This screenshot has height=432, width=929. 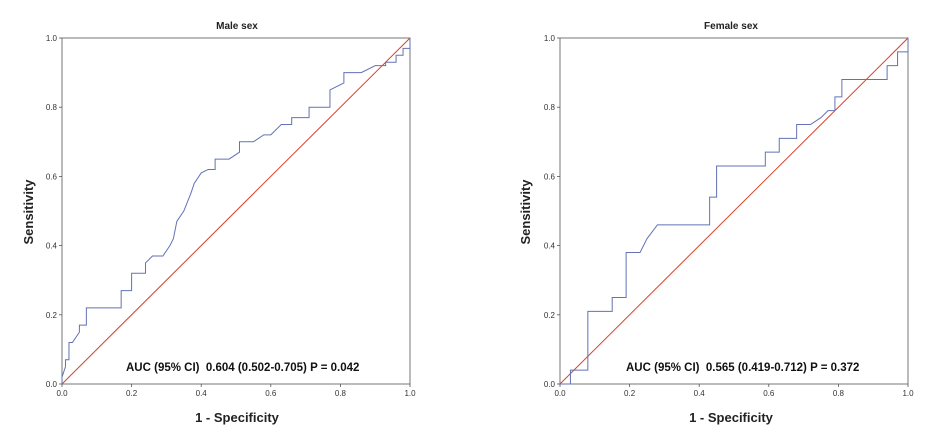 What do you see at coordinates (550, 176) in the screenshot?
I see `y-tick-label-female-3: 0.6` at bounding box center [550, 176].